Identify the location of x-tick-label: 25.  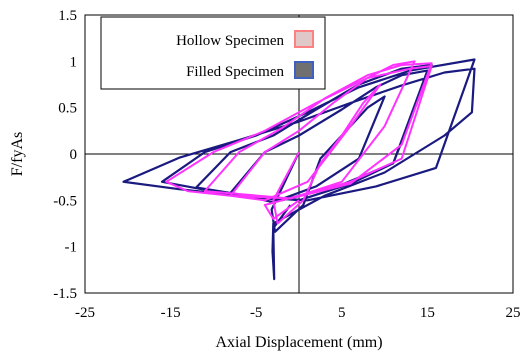
(513, 313).